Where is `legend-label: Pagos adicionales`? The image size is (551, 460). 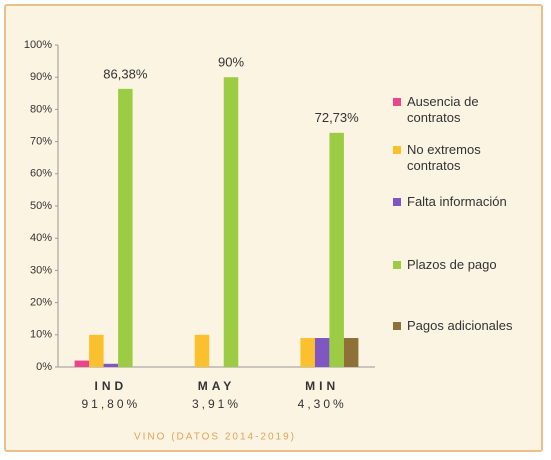 legend-label: Pagos adicionales is located at coordinates (460, 325).